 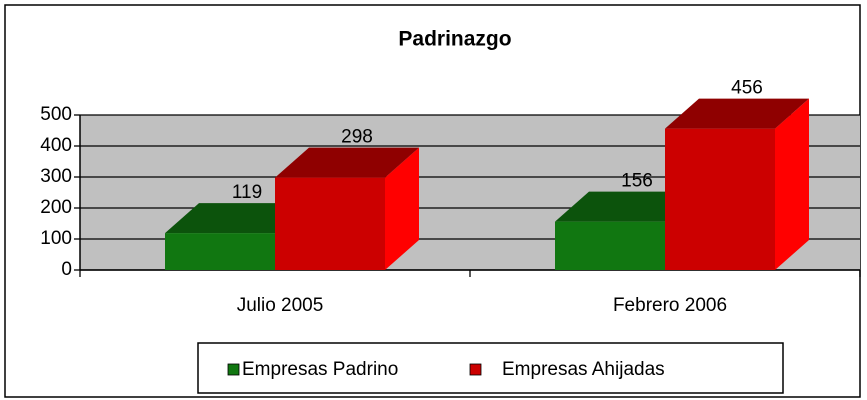 What do you see at coordinates (637, 181) in the screenshot?
I see `value-label: 156` at bounding box center [637, 181].